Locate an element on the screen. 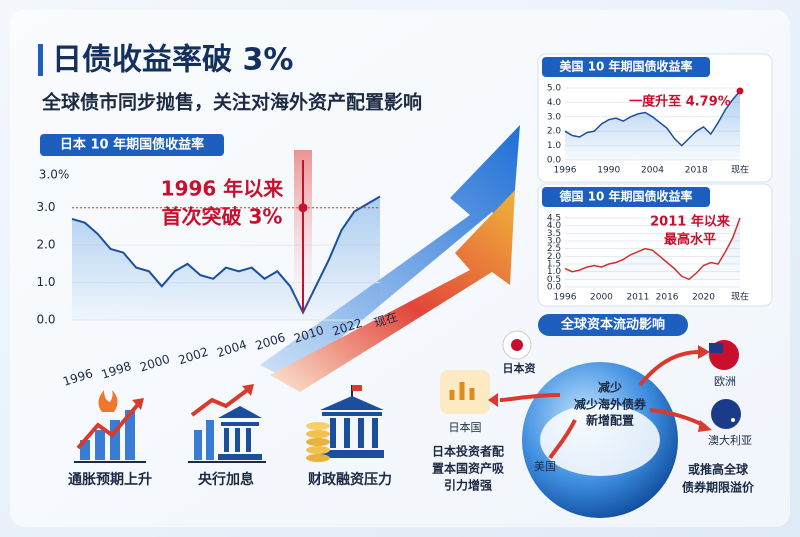 The width and height of the screenshot is (800, 537). flow-home: 日本国 is located at coordinates (465, 427).